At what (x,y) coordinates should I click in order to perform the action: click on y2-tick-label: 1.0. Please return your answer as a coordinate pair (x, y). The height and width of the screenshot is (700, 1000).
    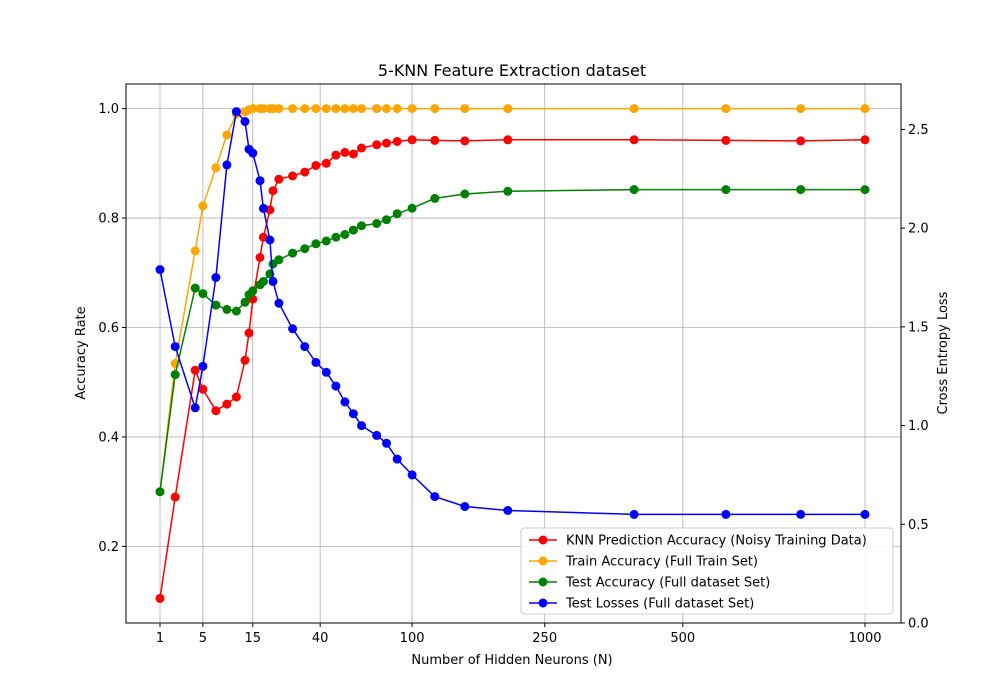
    Looking at the image, I should click on (918, 426).